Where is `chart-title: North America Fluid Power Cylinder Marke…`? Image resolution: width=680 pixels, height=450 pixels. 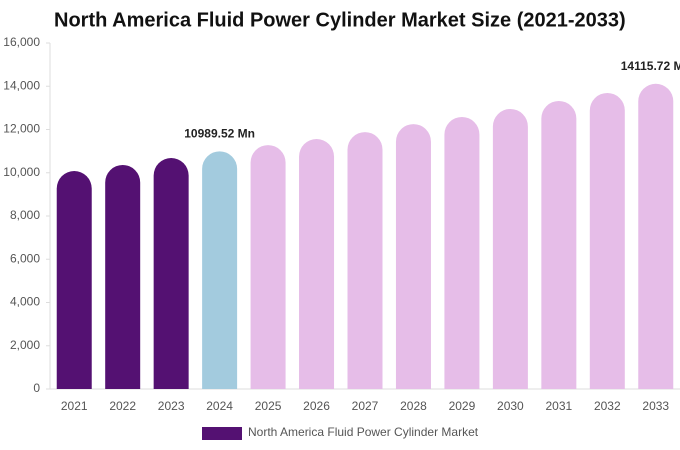
chart-title: North America Fluid Power Cylinder Marke… is located at coordinates (340, 20).